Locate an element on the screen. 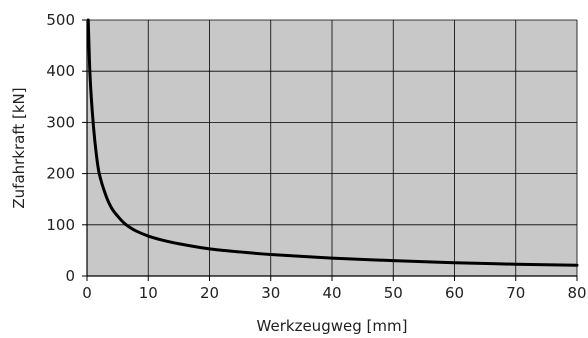  x-tick-label: 0 is located at coordinates (87, 293).